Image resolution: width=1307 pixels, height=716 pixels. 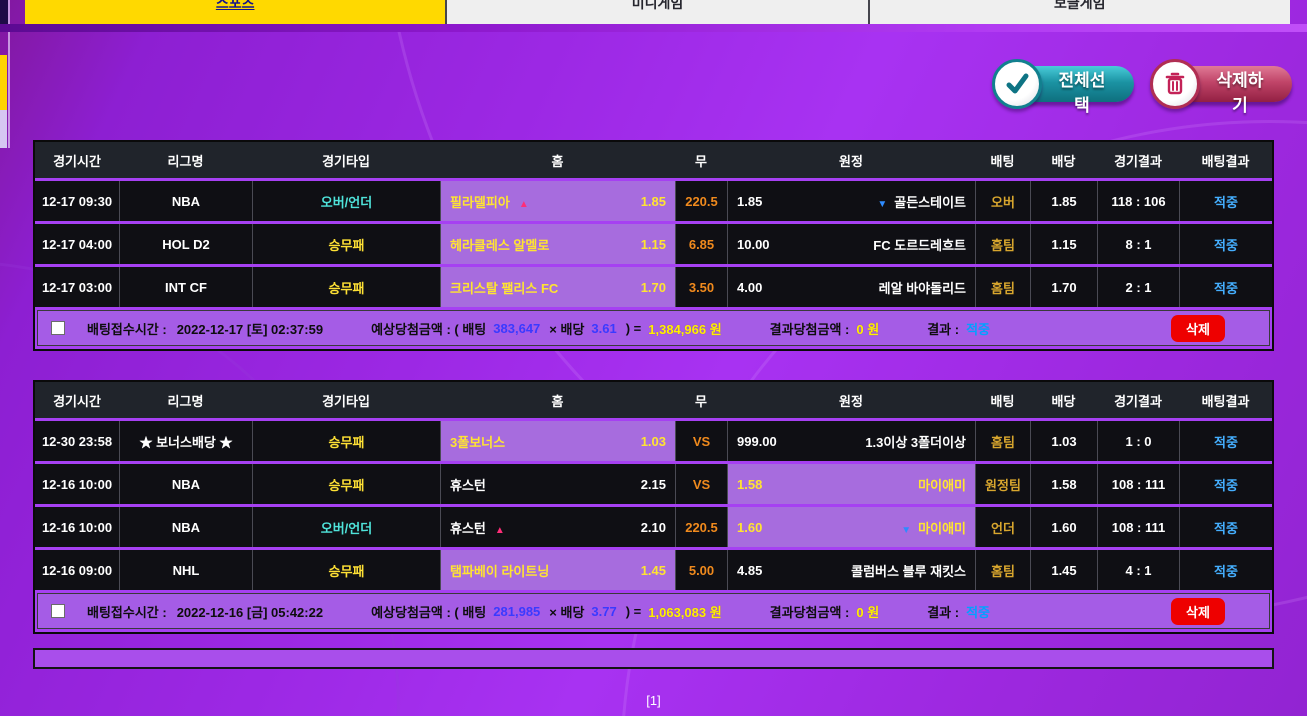 I want to click on column-header-away-cell: 원정, so click(x=851, y=401).